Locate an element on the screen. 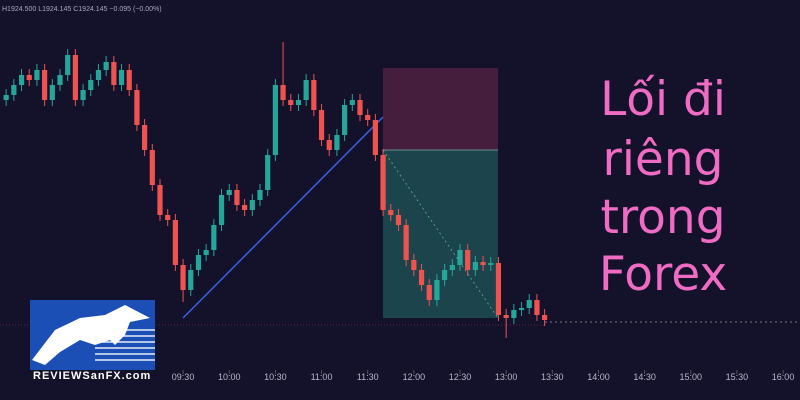 The width and height of the screenshot is (800, 400). x-tick-label: 13:30 is located at coordinates (552, 377).